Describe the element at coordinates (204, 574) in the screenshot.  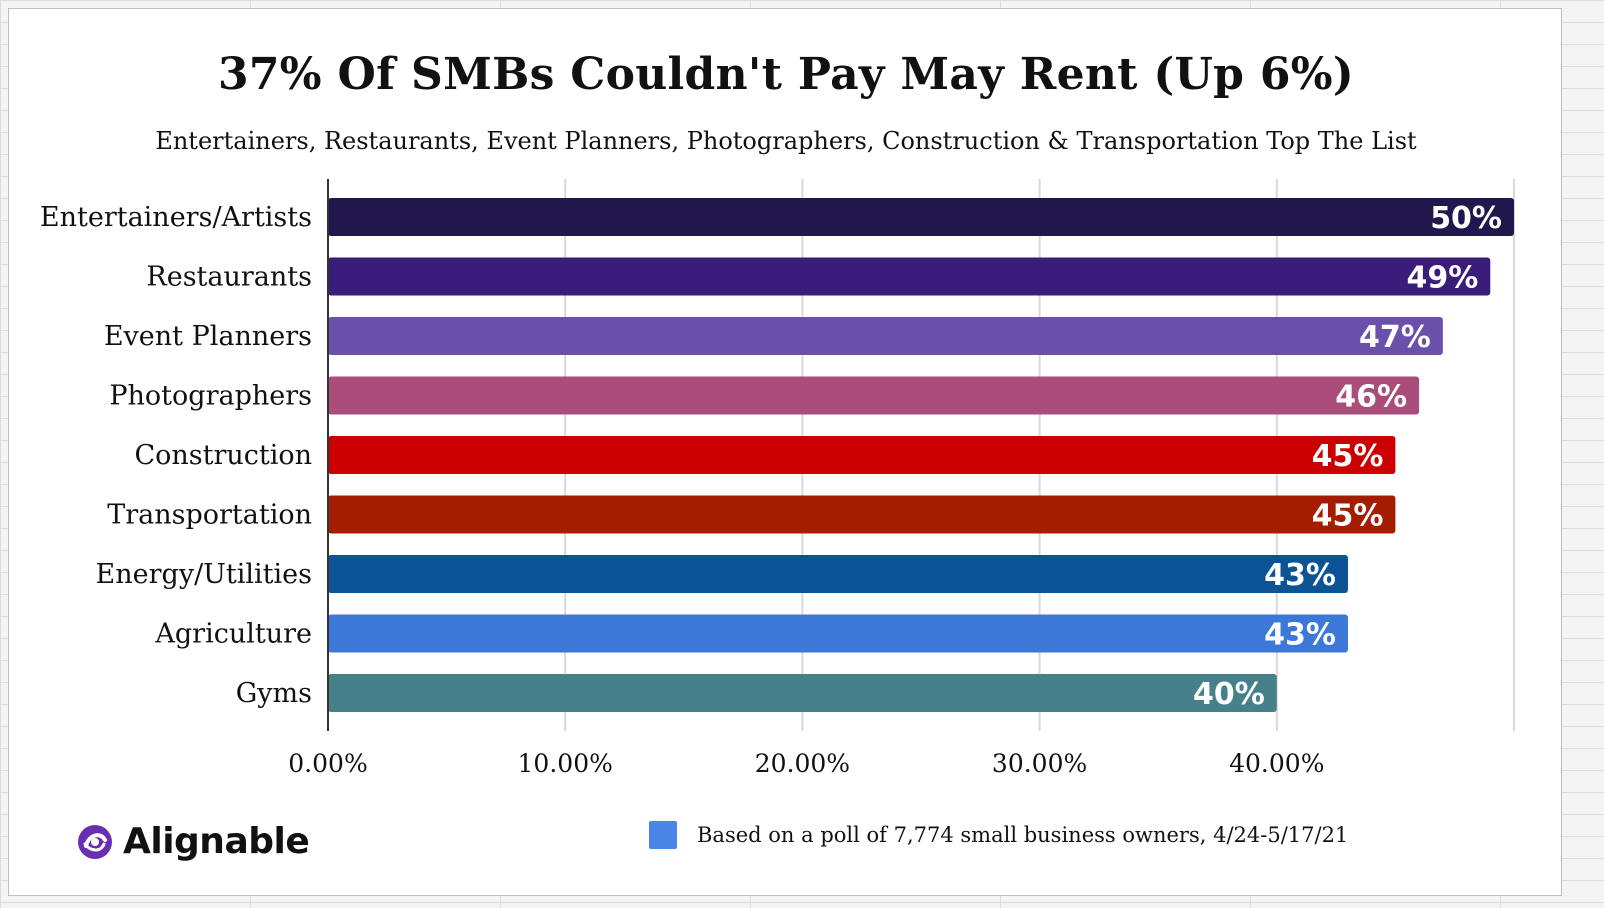
I see `category-label: Energy/Utilities` at that location.